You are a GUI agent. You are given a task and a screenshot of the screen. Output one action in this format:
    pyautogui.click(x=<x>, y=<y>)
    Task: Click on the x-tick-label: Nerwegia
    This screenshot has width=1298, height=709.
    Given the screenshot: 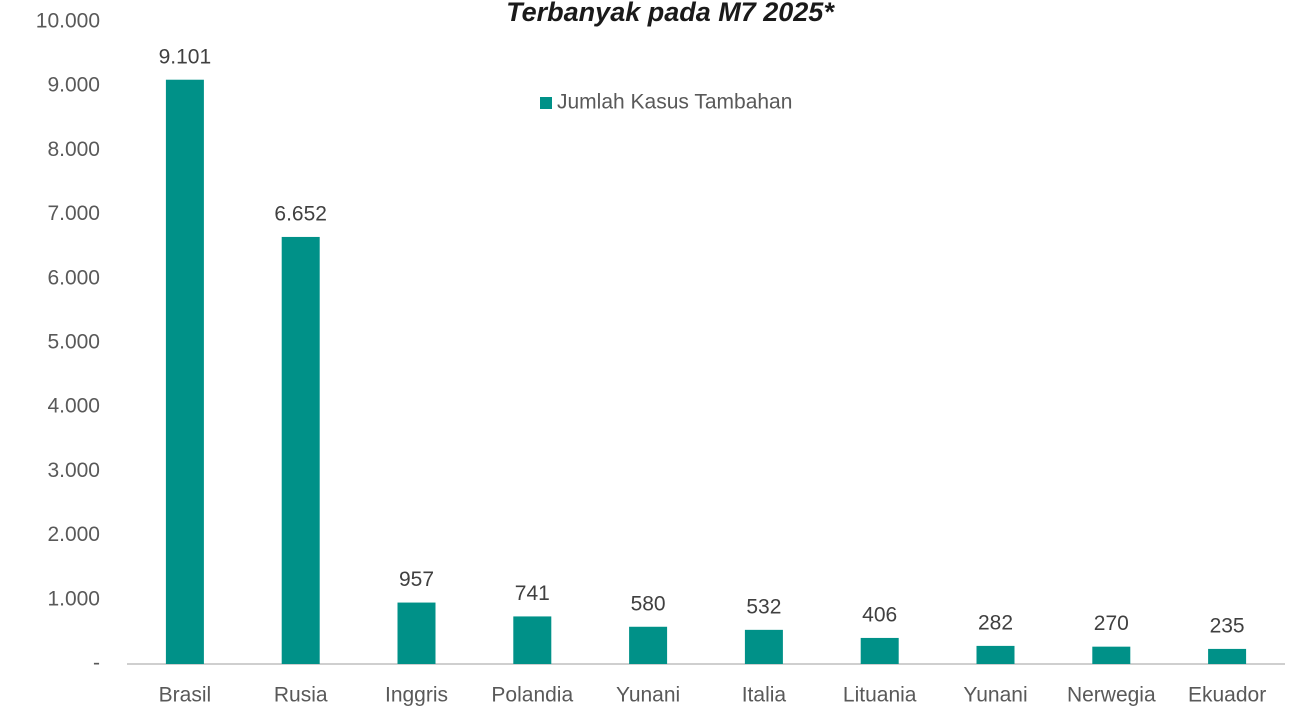 What is the action you would take?
    pyautogui.click(x=1111, y=695)
    